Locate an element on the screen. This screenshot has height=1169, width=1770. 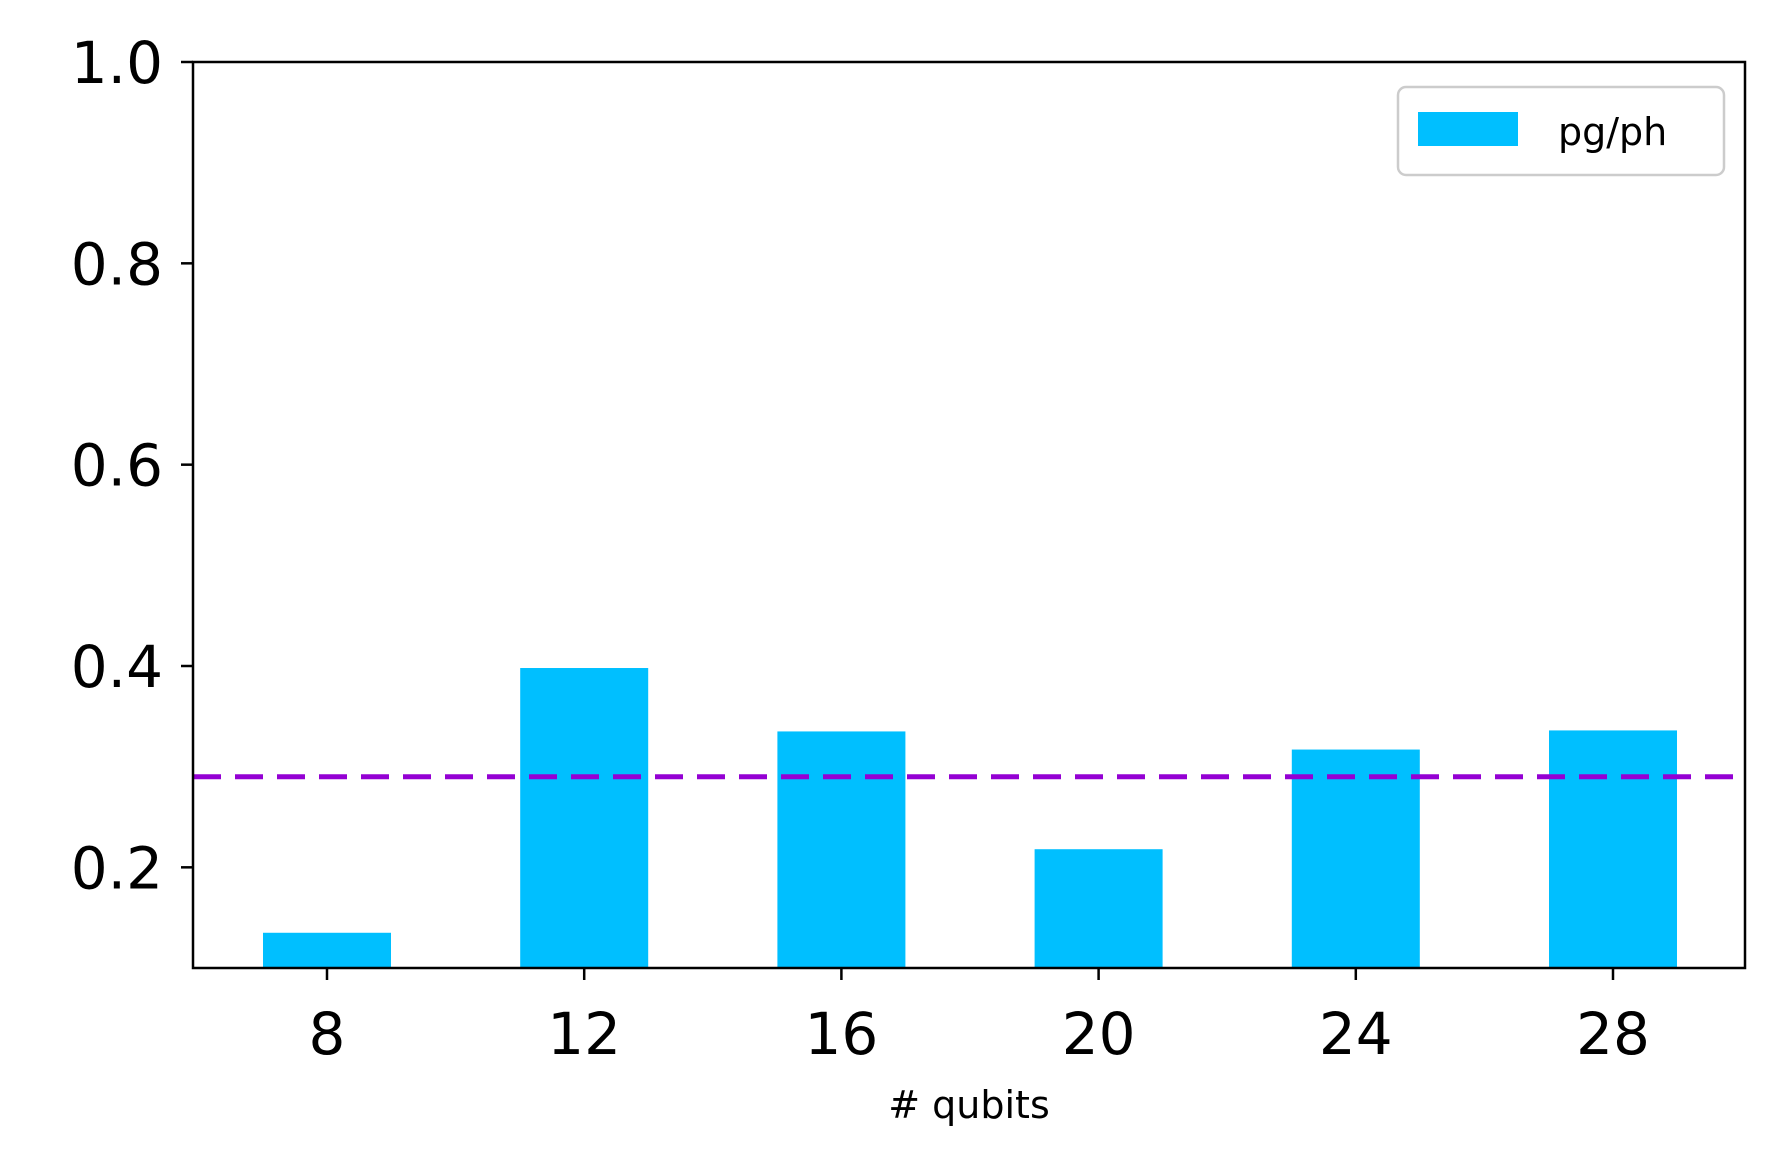
y-tick-label: 1.0 is located at coordinates (117, 63).